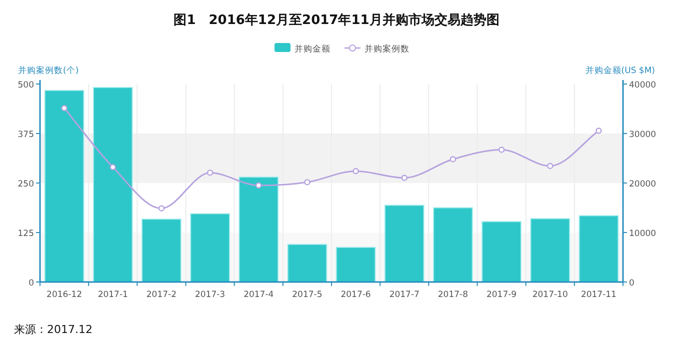 The height and width of the screenshot is (351, 673). Describe the element at coordinates (113, 295) in the screenshot. I see `x-tick-label: 2017-1` at that location.